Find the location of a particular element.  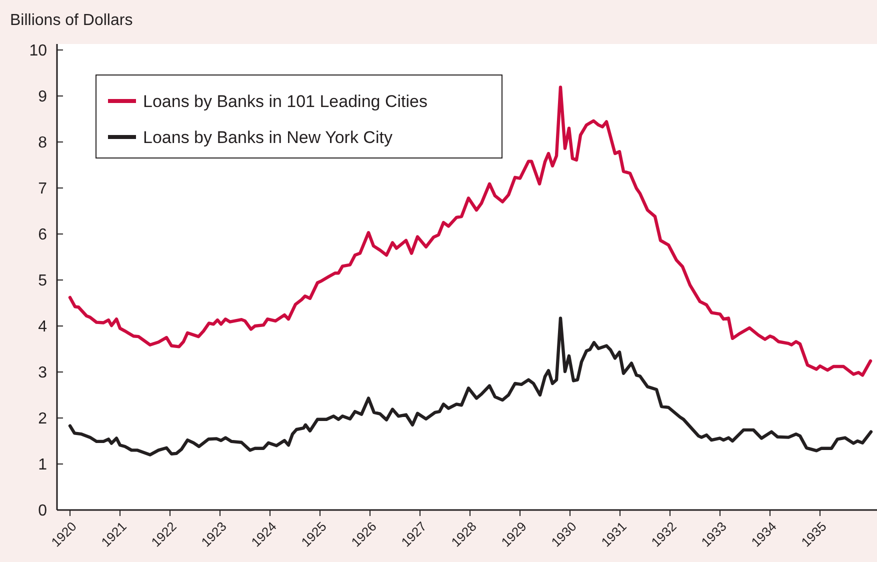

y-tick-label: 9 is located at coordinates (43, 97).